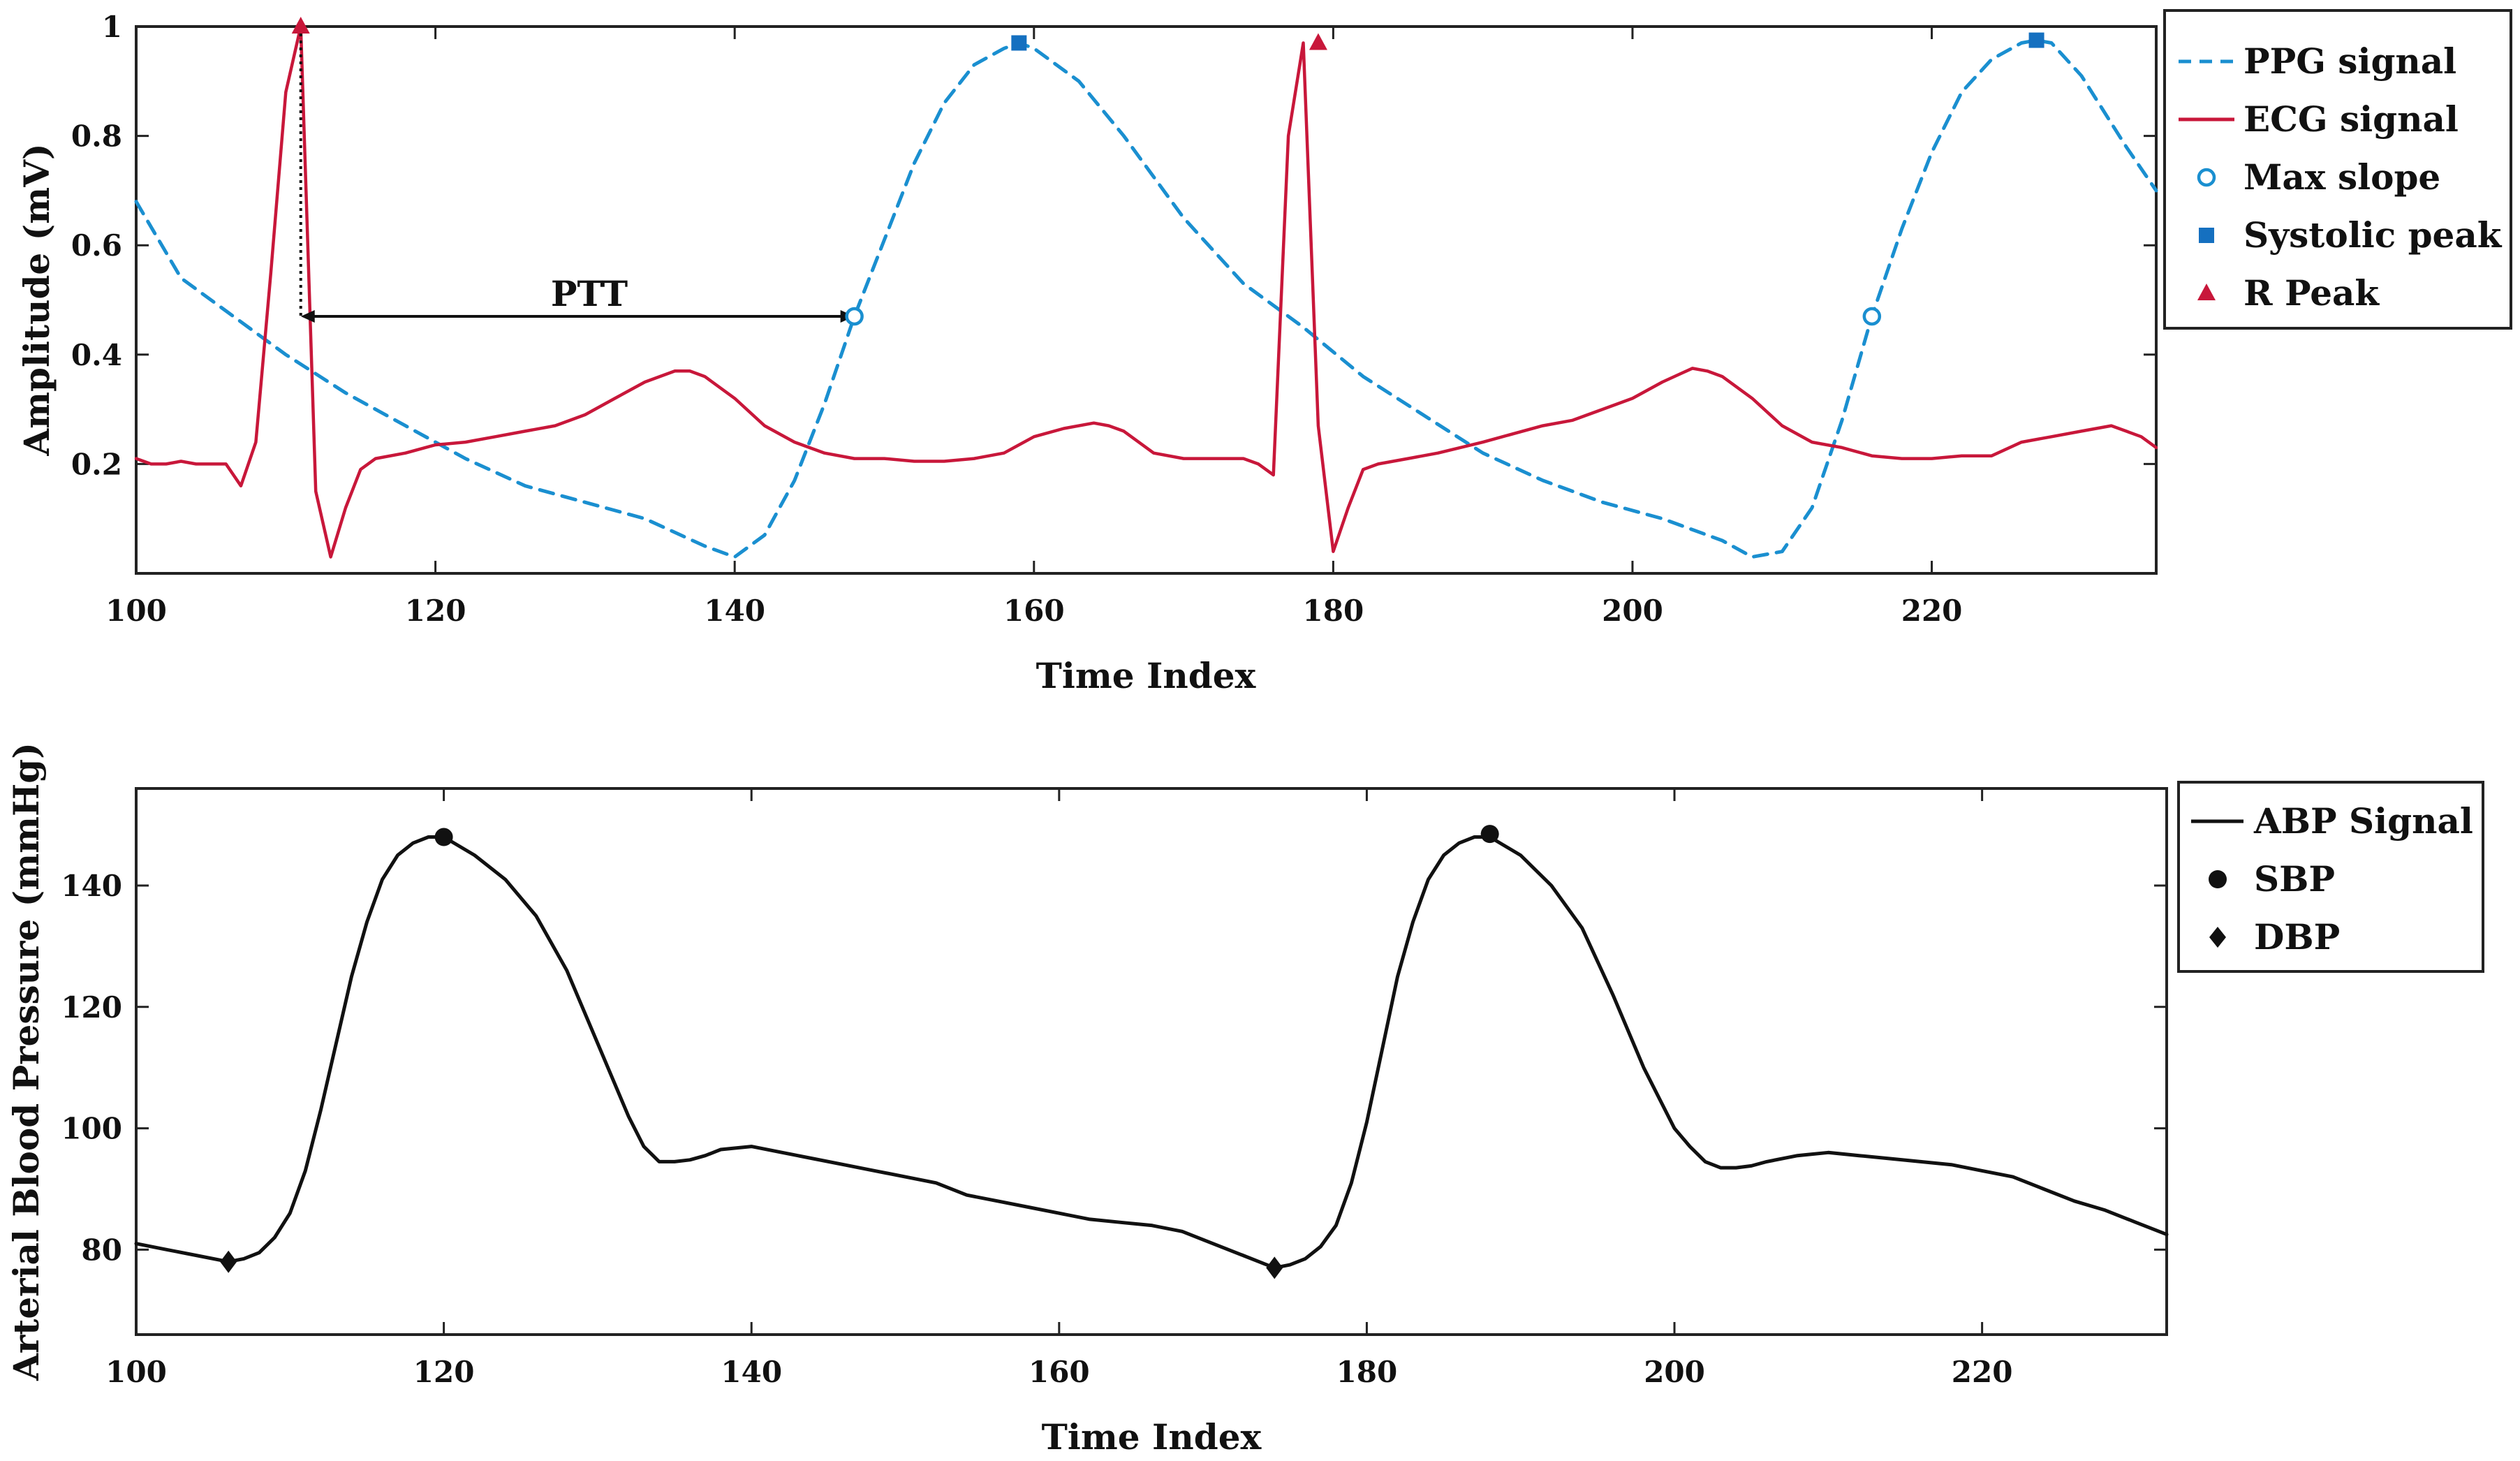 Image resolution: width=2520 pixels, height=1461 pixels. Describe the element at coordinates (2349, 61) in the screenshot. I see `legend-ppg-label: PPG signal` at that location.